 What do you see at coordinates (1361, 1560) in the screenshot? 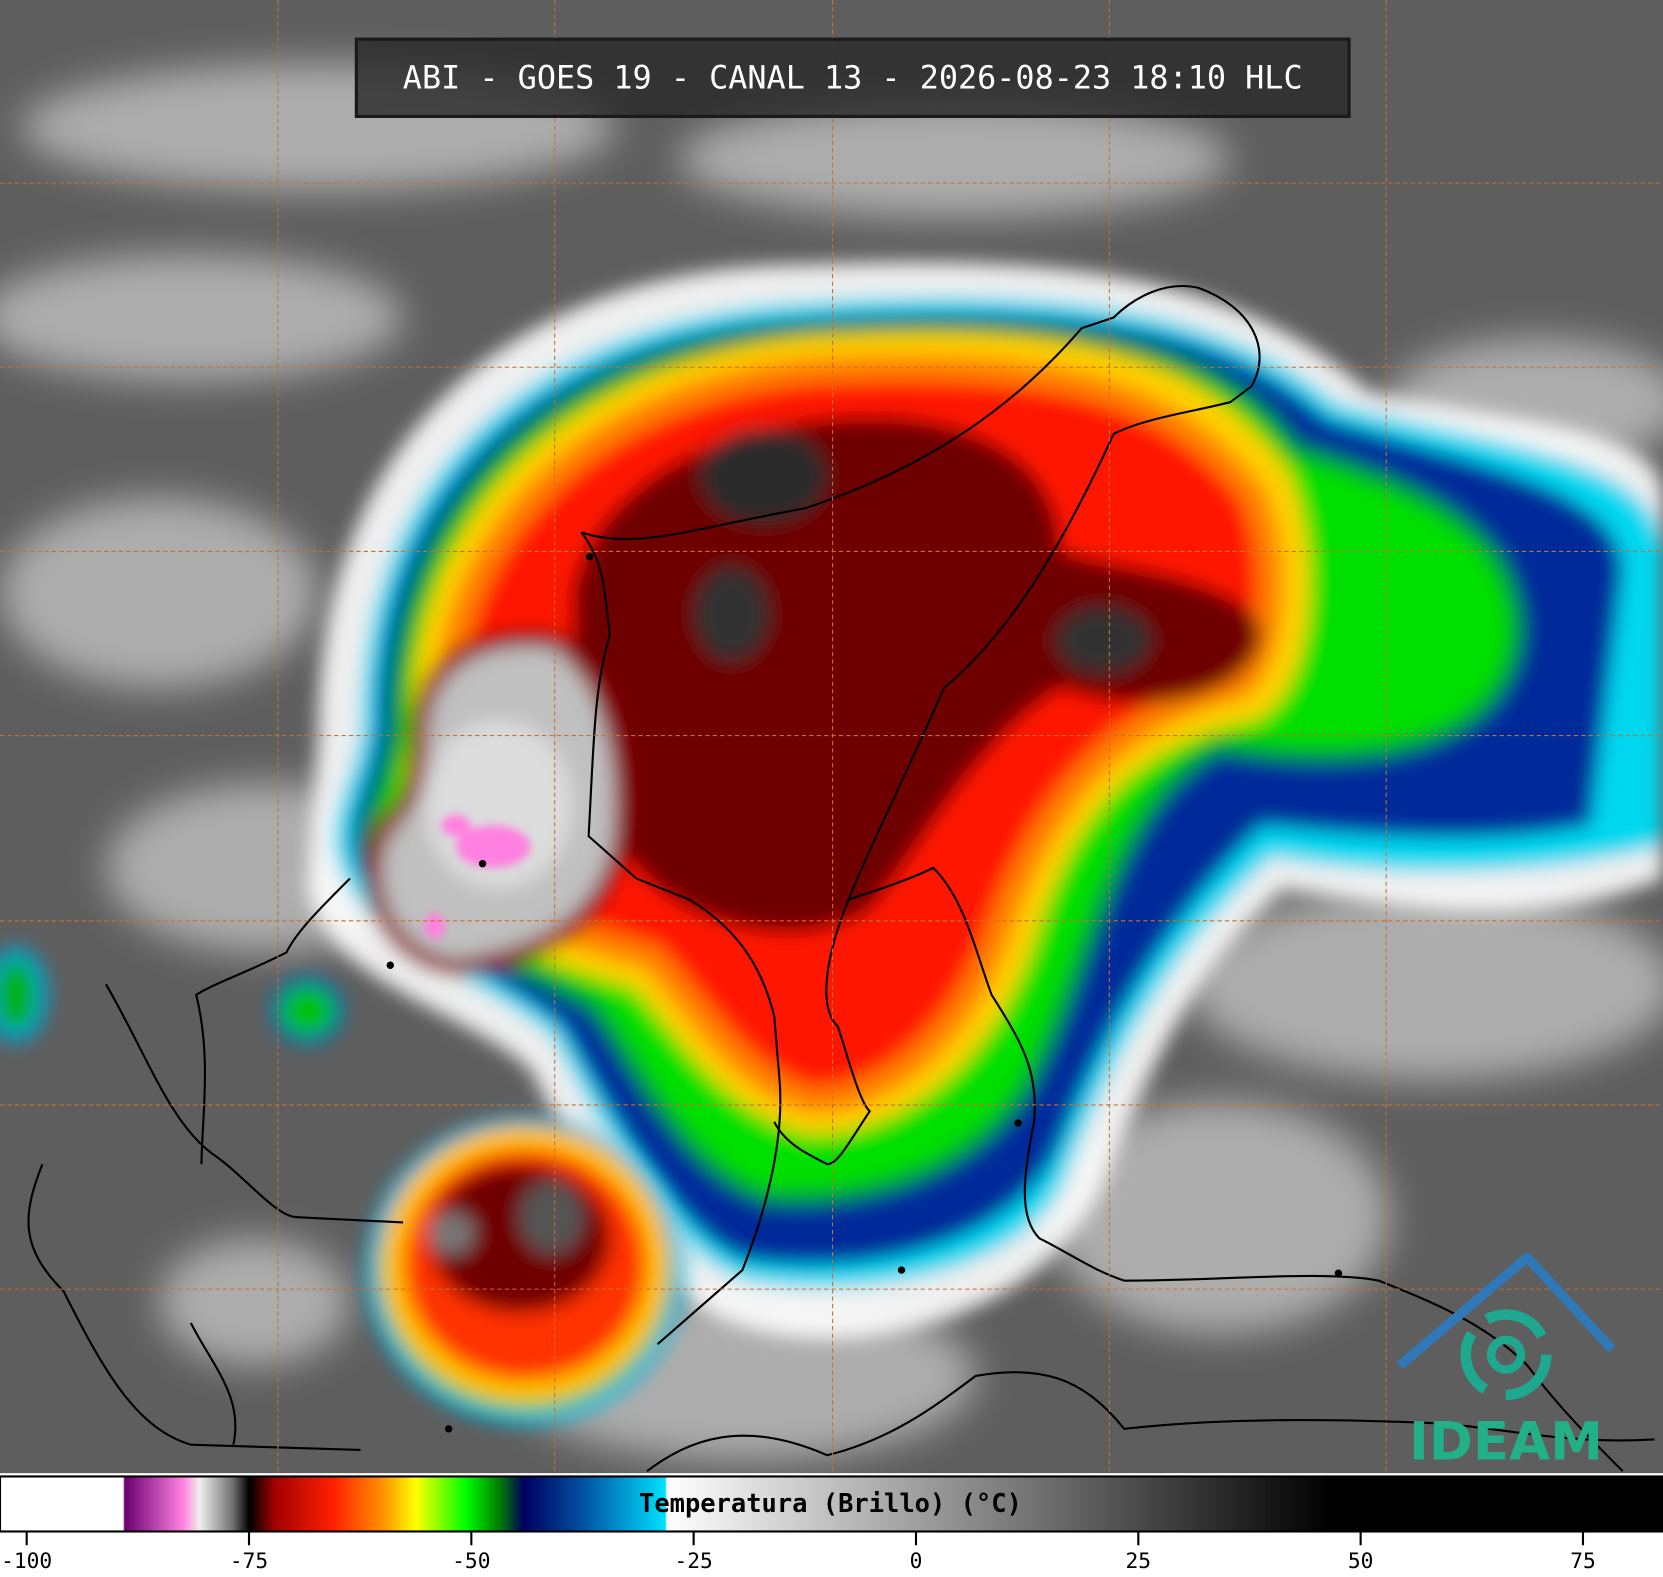
I see `colorbar-tick-label: 50` at bounding box center [1361, 1560].